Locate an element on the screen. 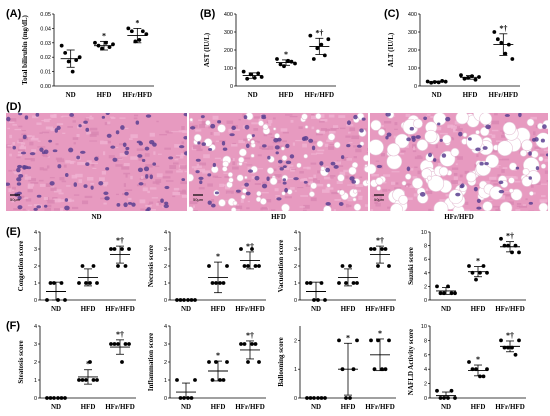 The height and width of the screenshot is (416, 550). y-tick-label: 200 is located at coordinates (412, 51).